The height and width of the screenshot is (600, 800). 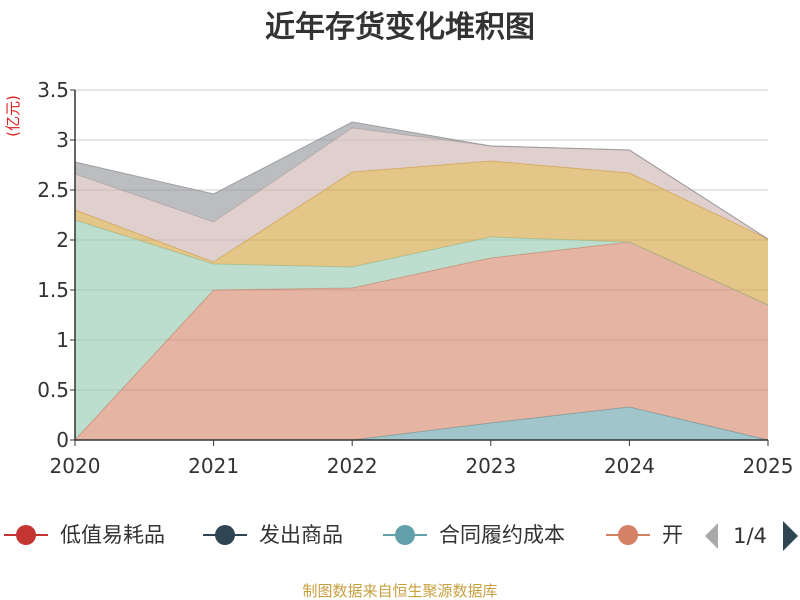 What do you see at coordinates (352, 466) in the screenshot?
I see `x-tick-label: 2022` at bounding box center [352, 466].